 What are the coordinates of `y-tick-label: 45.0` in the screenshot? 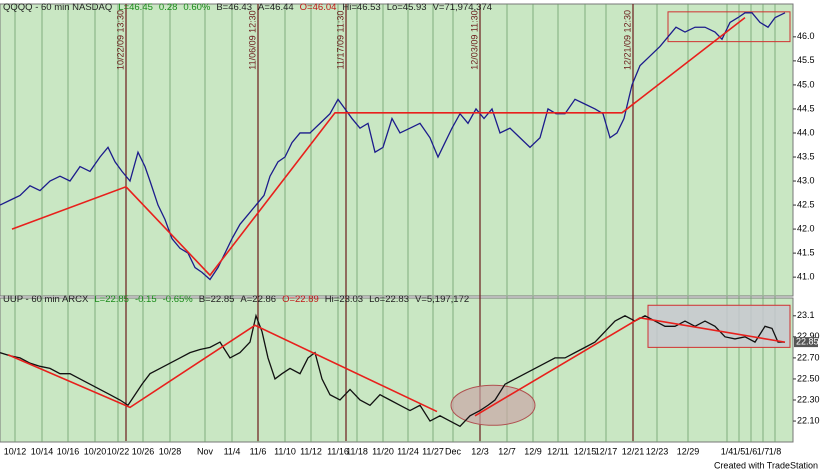 It's located at (806, 84).